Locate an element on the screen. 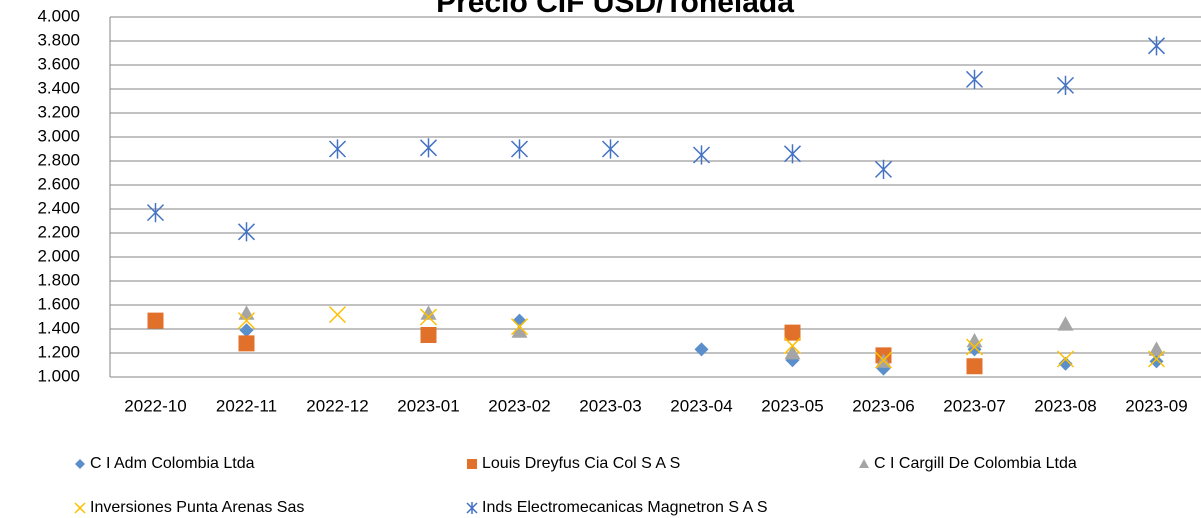 Image resolution: width=1201 pixels, height=518 pixels. y-tick-label: 2.800 is located at coordinates (58, 159).